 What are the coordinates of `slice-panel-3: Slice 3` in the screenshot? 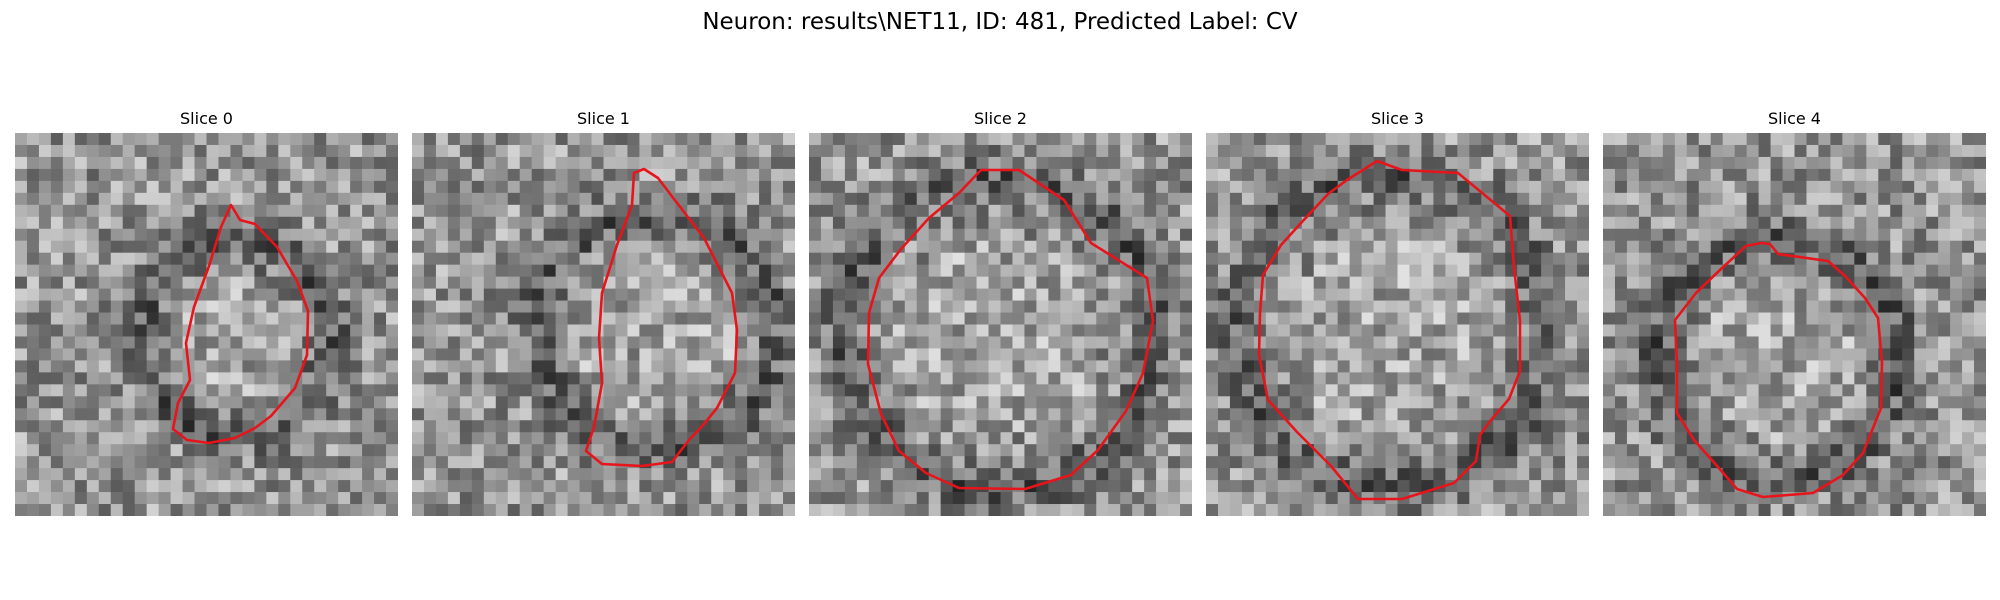 It's located at (1397, 312).